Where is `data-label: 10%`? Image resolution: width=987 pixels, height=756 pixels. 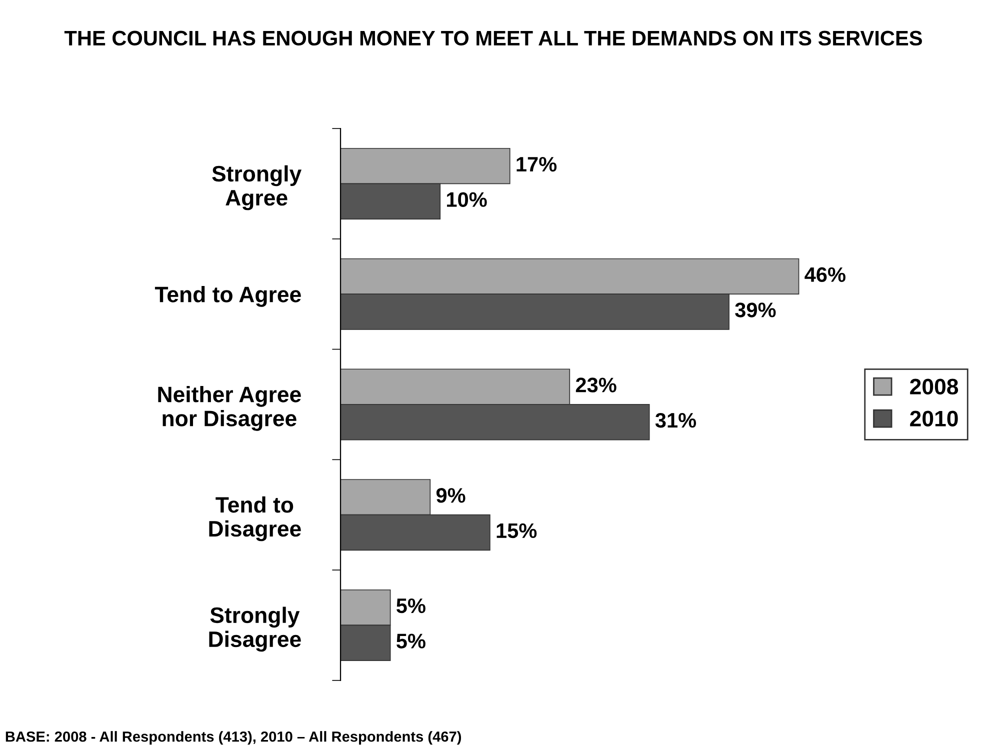
data-label: 10% is located at coordinates (467, 199).